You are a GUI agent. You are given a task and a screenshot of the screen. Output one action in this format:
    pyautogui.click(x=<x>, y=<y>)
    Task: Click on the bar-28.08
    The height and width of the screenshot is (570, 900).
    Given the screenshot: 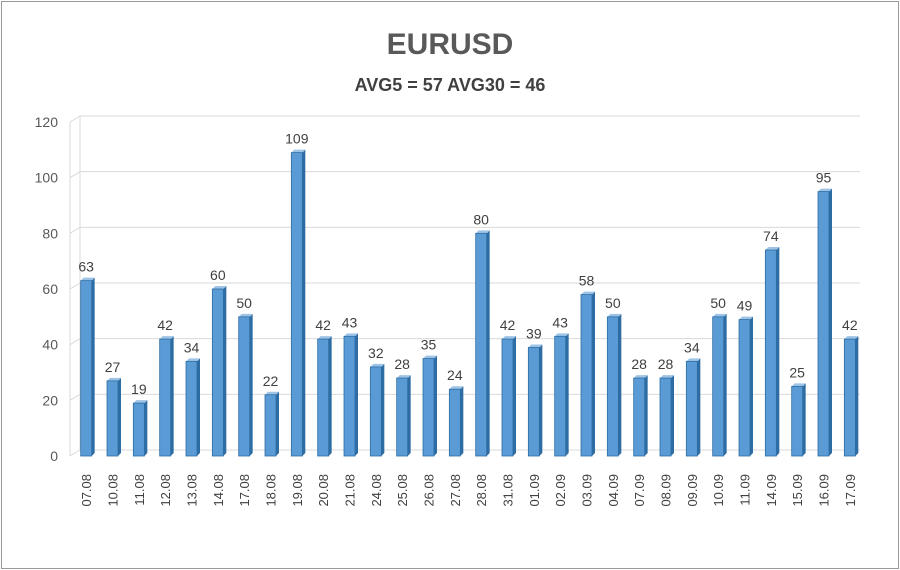 What is the action you would take?
    pyautogui.click(x=482, y=343)
    